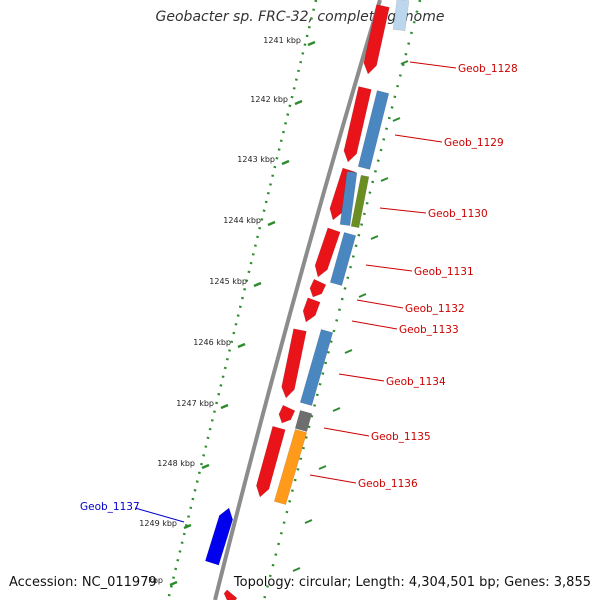 This screenshot has width=600, height=600. What do you see at coordinates (212, 342) in the screenshot?
I see `tick-label: 1246 kbp` at bounding box center [212, 342].